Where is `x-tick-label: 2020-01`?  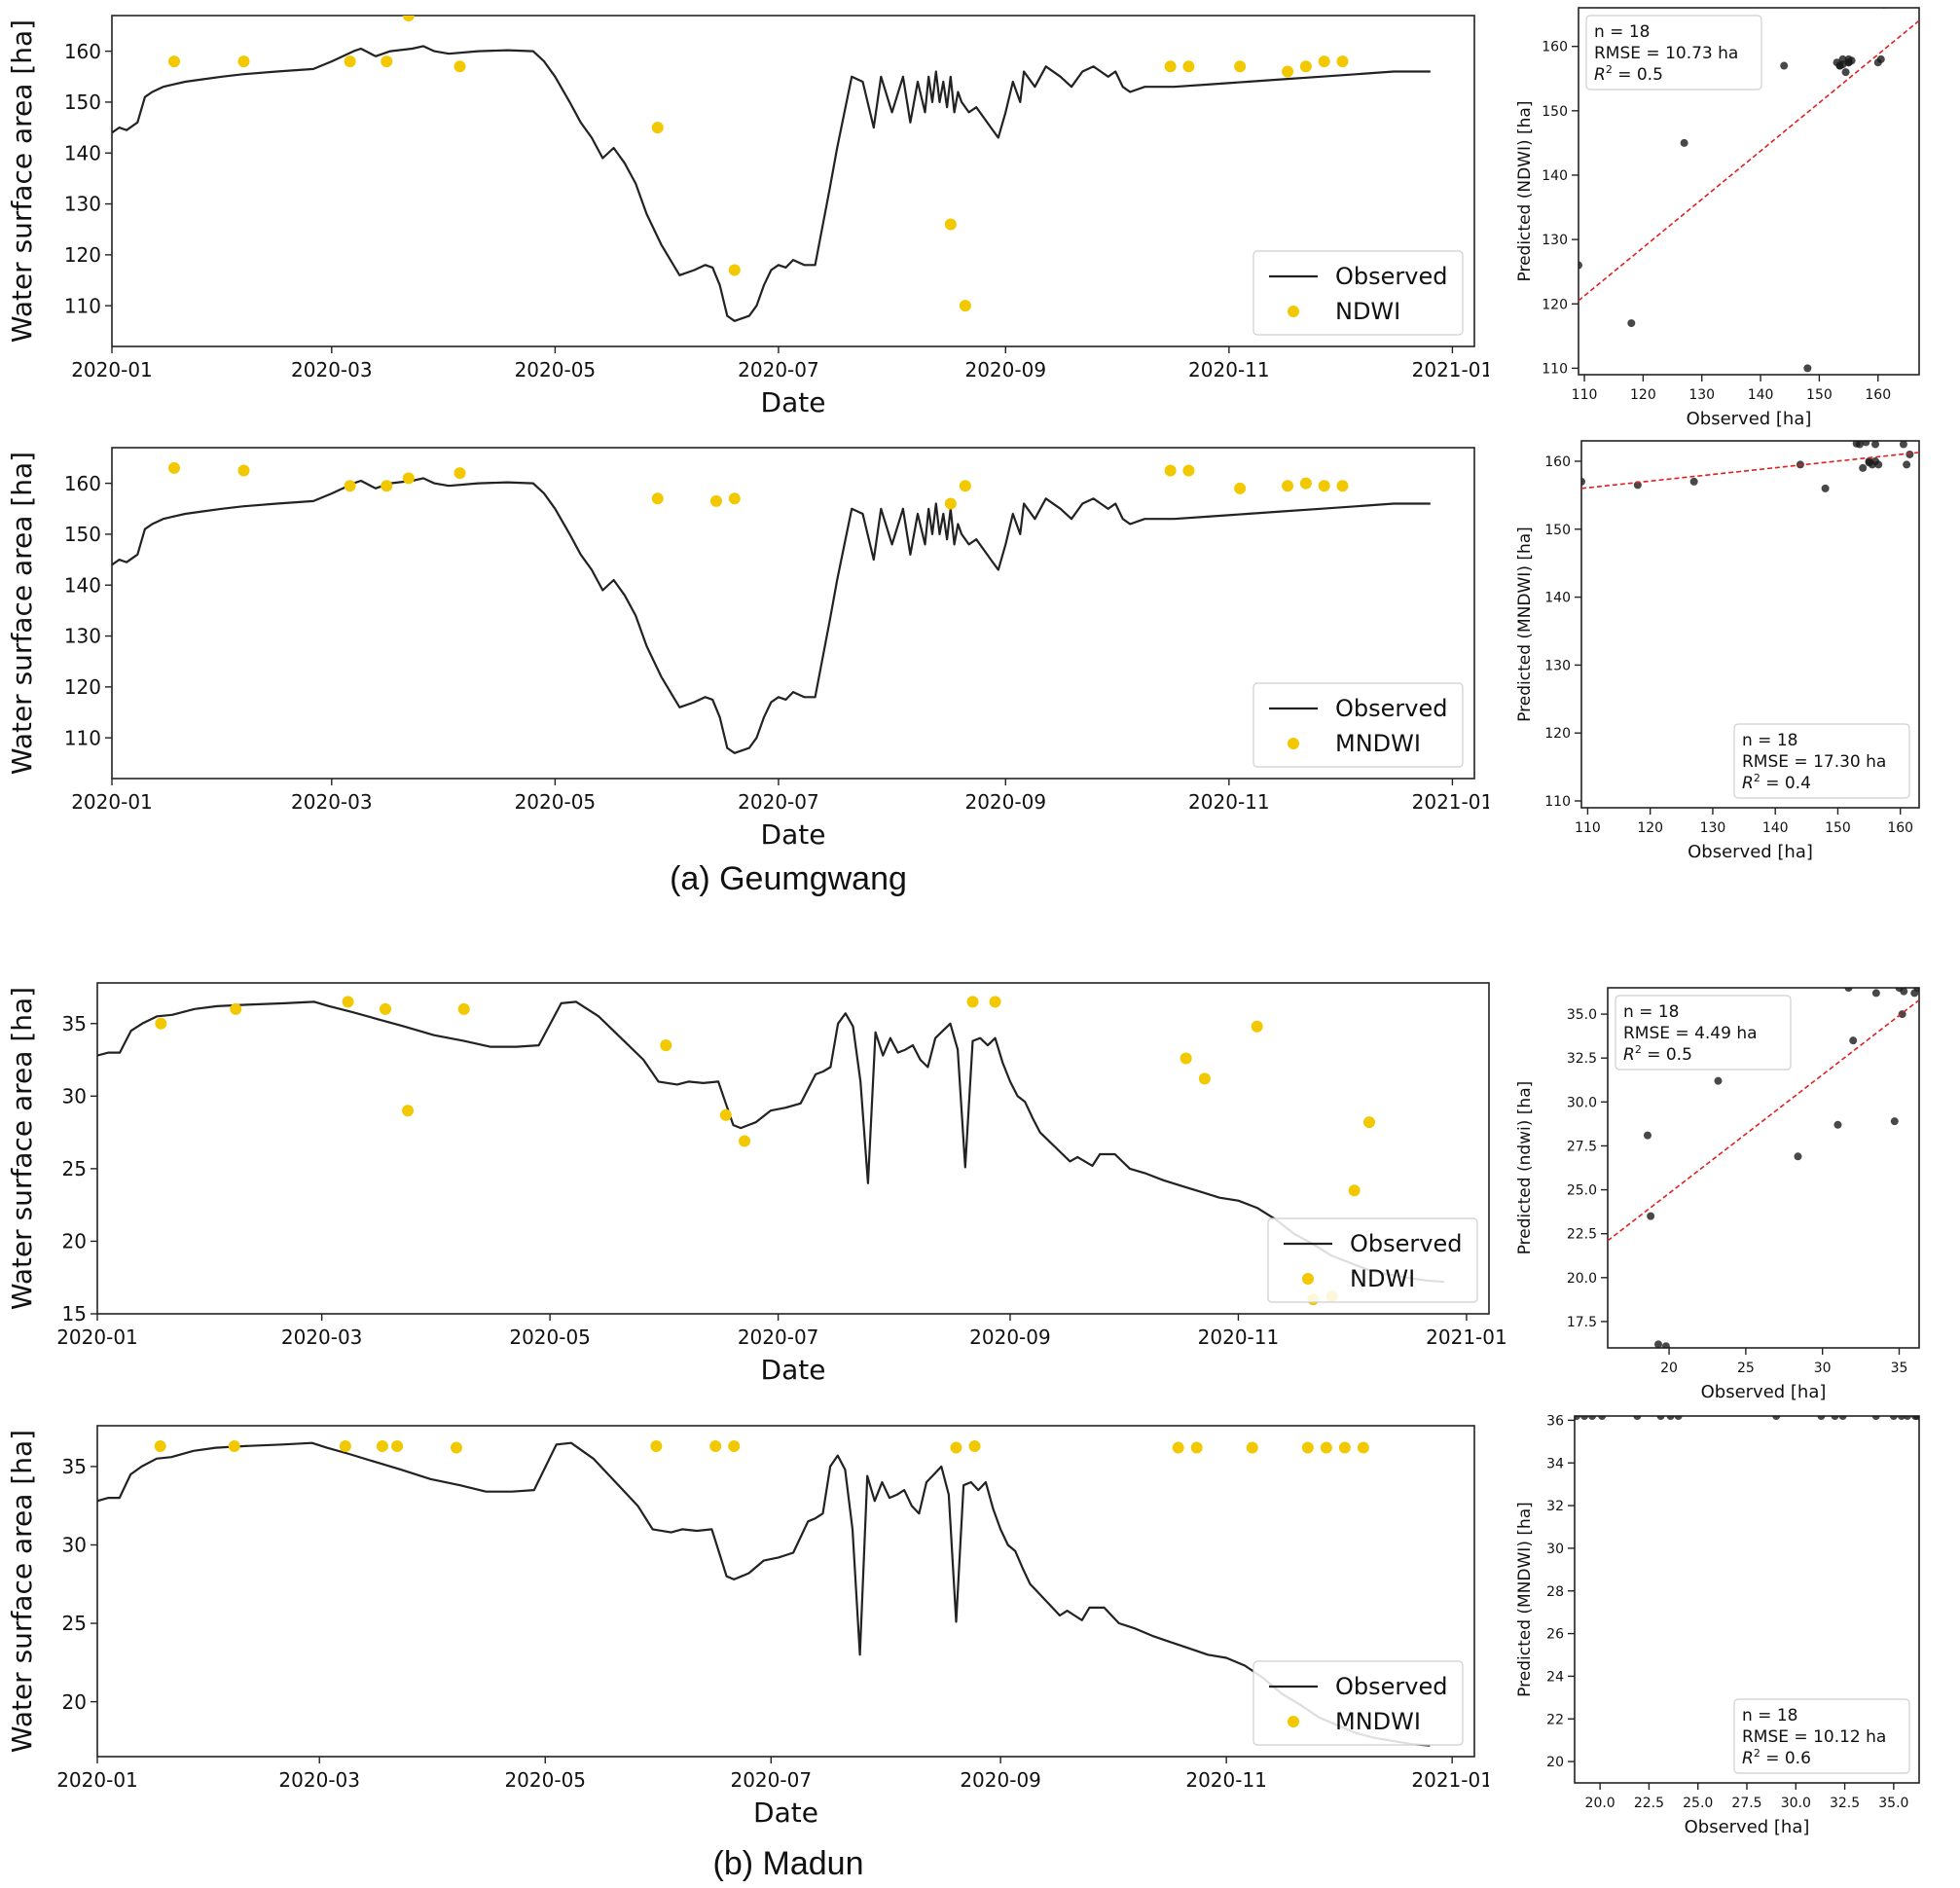
x-tick-label: 2020-01 is located at coordinates (112, 802).